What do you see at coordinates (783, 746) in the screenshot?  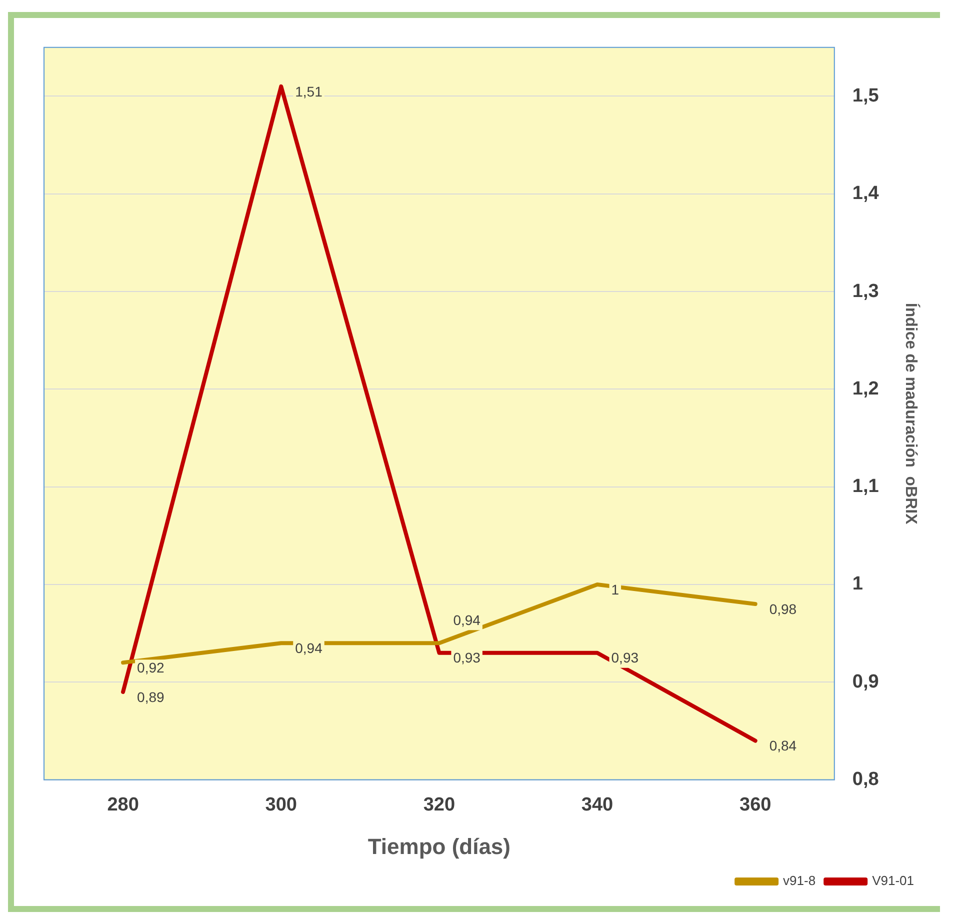 I see `data-label: 0,84` at bounding box center [783, 746].